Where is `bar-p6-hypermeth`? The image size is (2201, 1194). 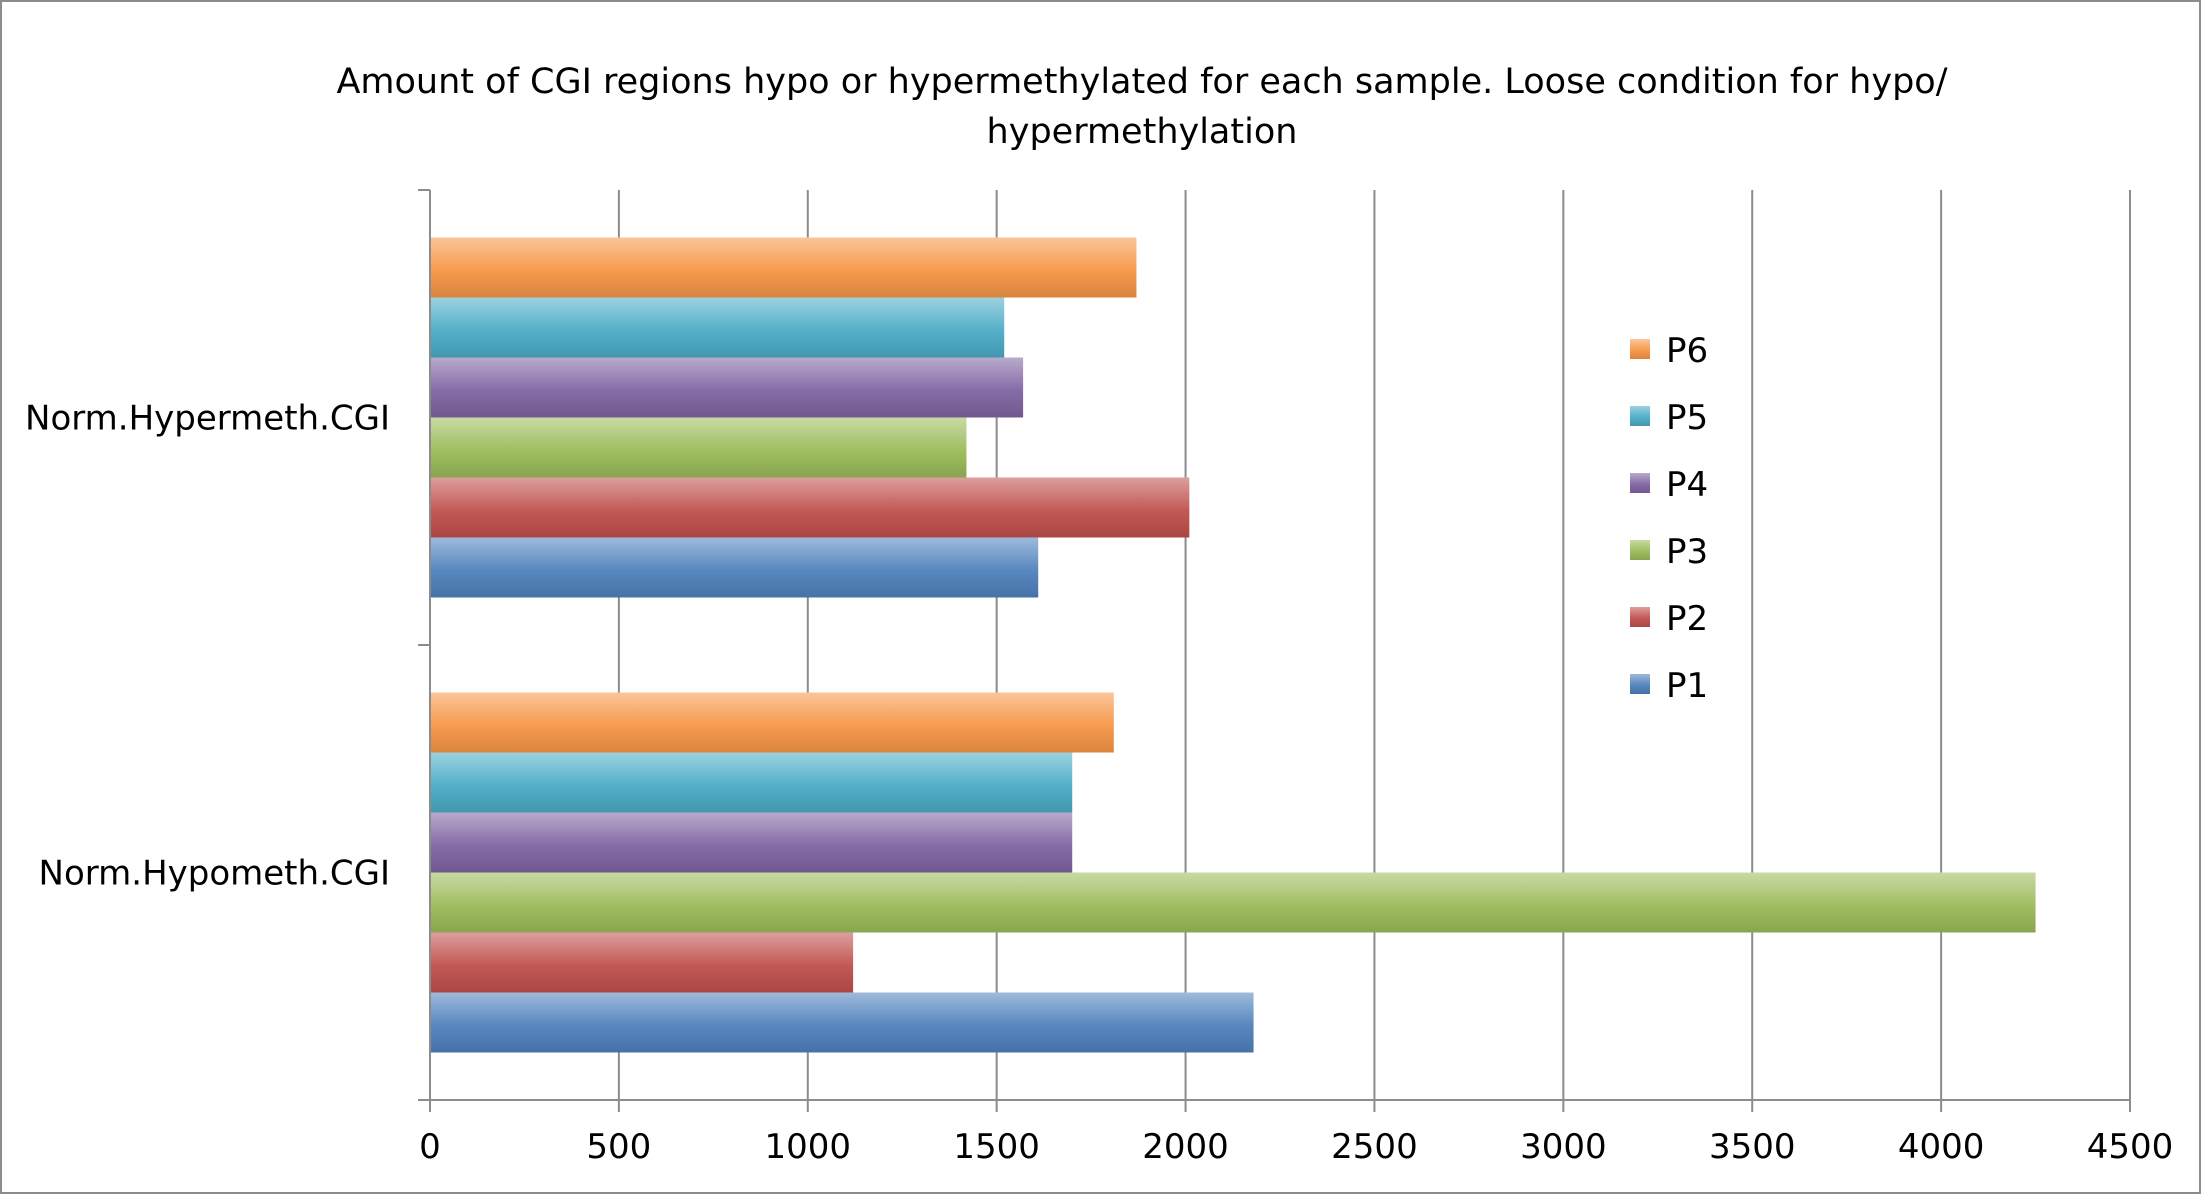
bar-p6-hypermeth is located at coordinates (783, 267).